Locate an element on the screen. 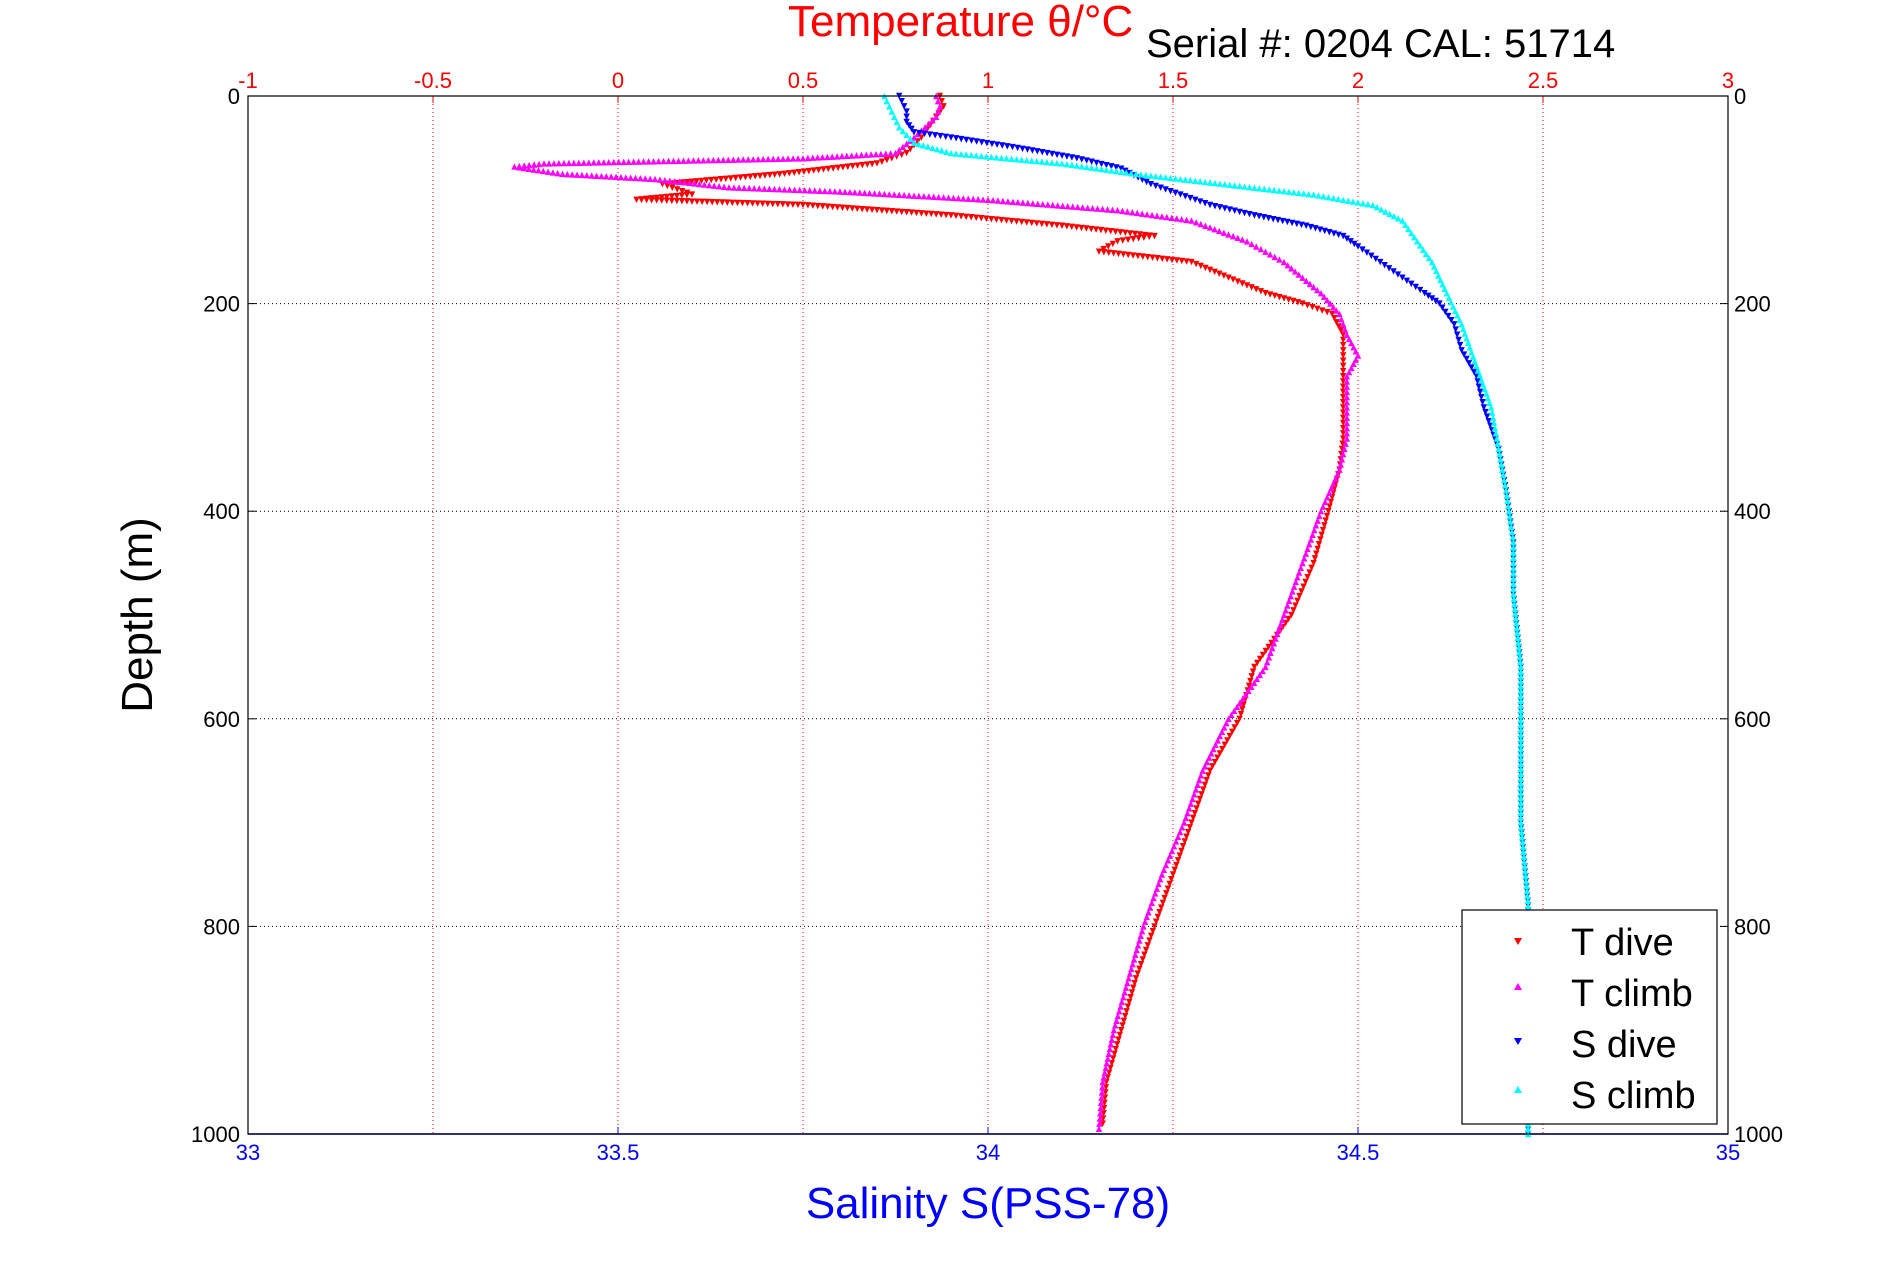 Image resolution: width=1891 pixels, height=1262 pixels. legend-label-t-dive: T dive is located at coordinates (1622, 943).